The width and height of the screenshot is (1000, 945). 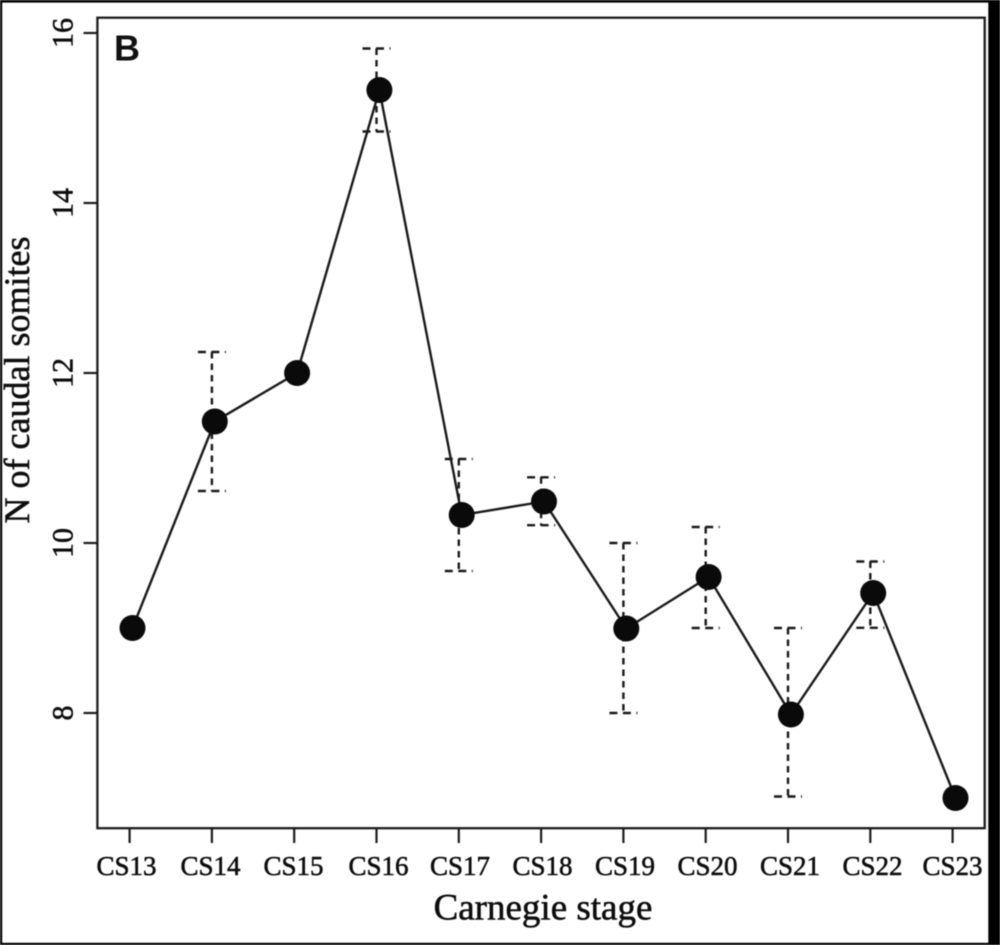 What do you see at coordinates (63, 373) in the screenshot?
I see `svg-text: 12` at bounding box center [63, 373].